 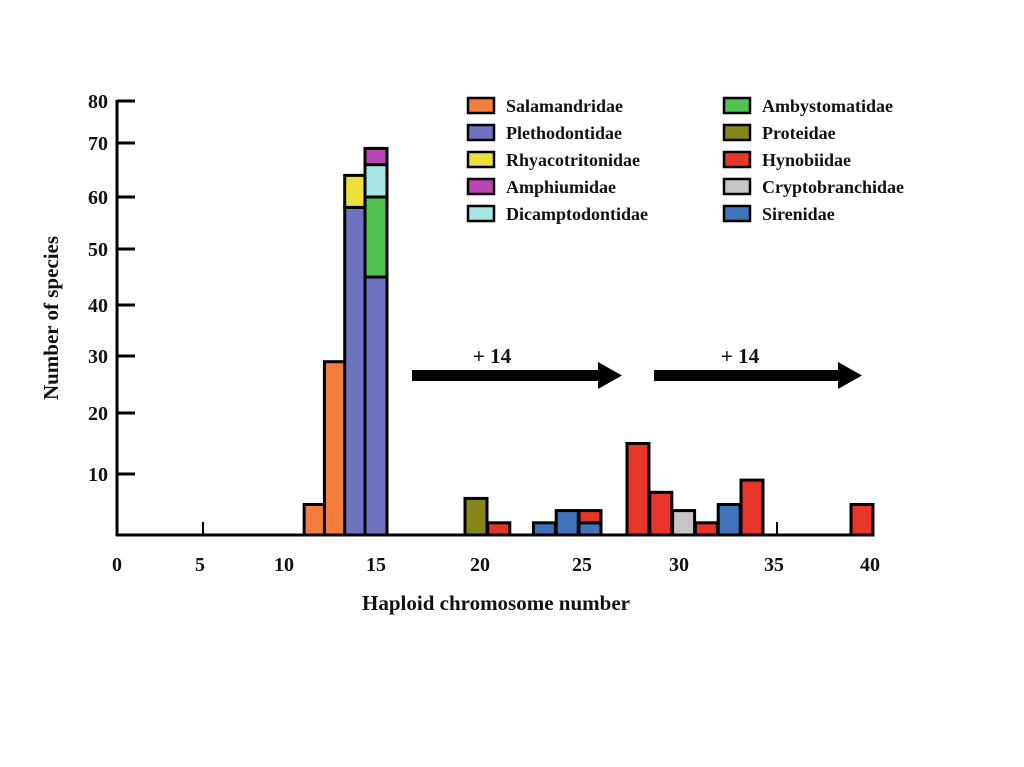 What do you see at coordinates (496, 603) in the screenshot?
I see `x-axis-title: Haploid chromosome number` at bounding box center [496, 603].